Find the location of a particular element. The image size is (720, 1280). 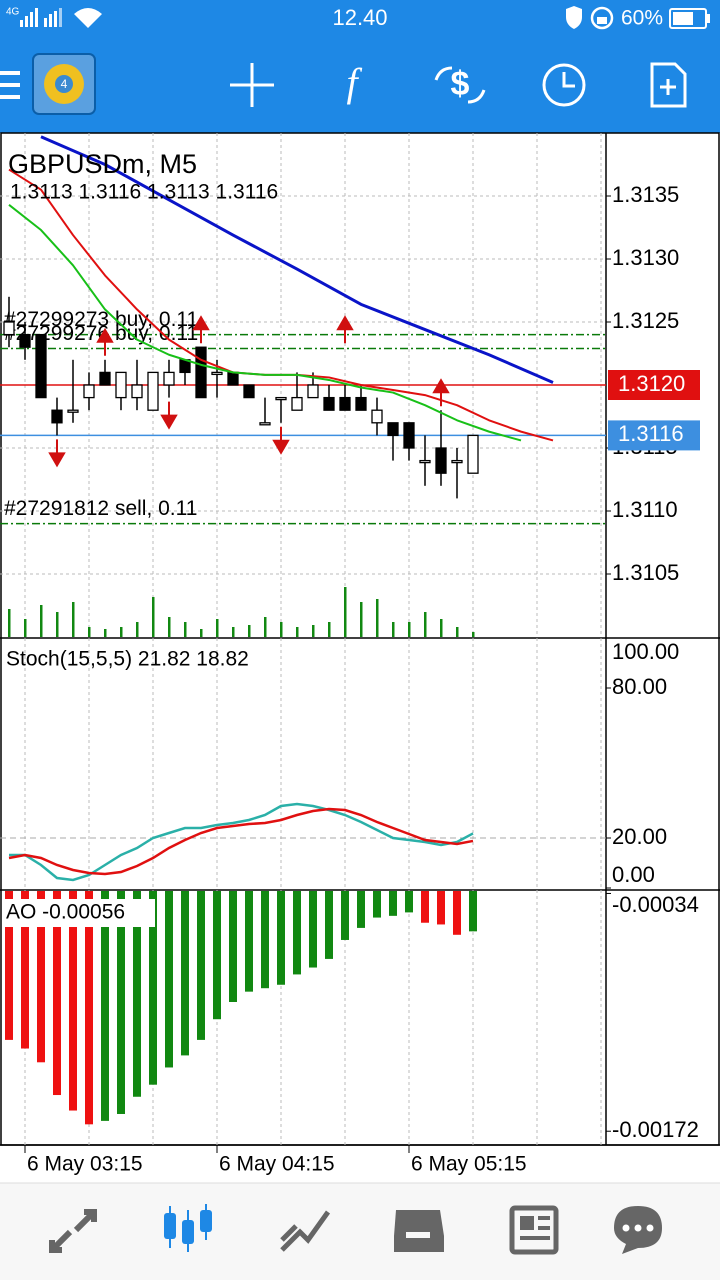

order-label: #27299273 buy, 0.11 is located at coordinates (101, 319).